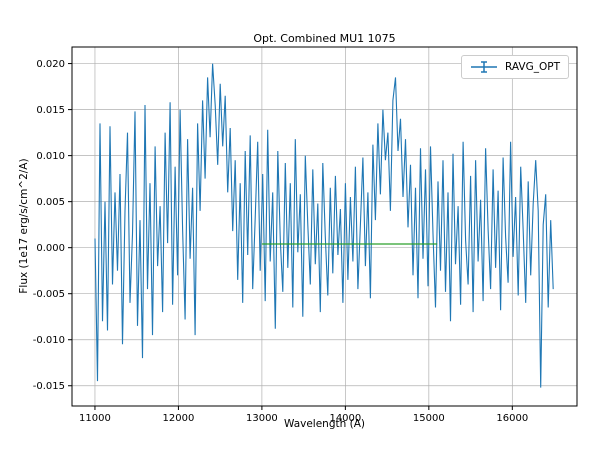  What do you see at coordinates (262, 418) in the screenshot?
I see `x-tick-label: 13000` at bounding box center [262, 418].